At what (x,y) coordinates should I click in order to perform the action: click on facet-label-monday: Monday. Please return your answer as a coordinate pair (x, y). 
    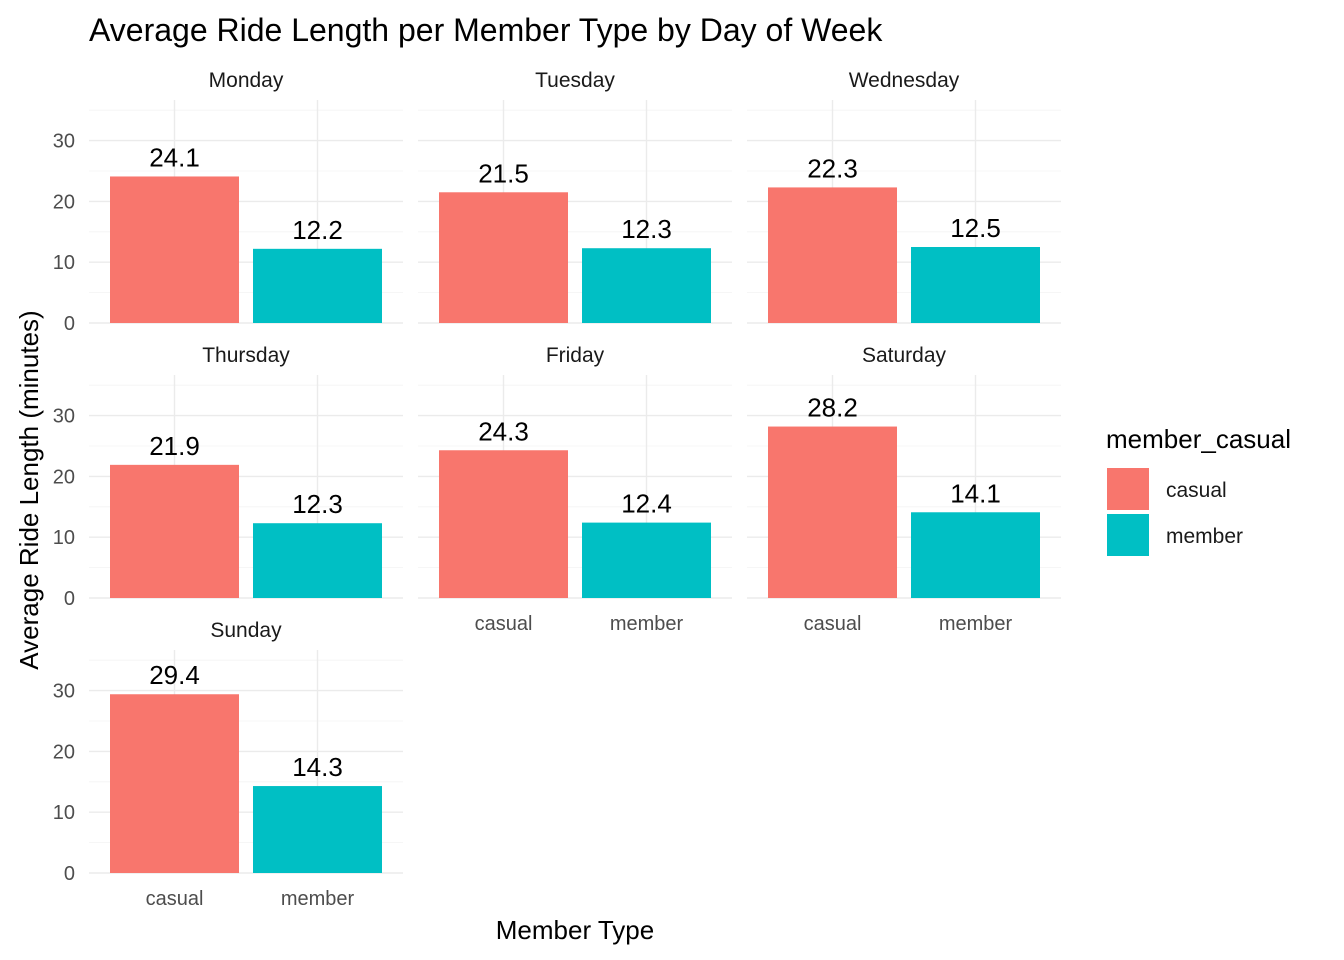
    Looking at the image, I should click on (246, 80).